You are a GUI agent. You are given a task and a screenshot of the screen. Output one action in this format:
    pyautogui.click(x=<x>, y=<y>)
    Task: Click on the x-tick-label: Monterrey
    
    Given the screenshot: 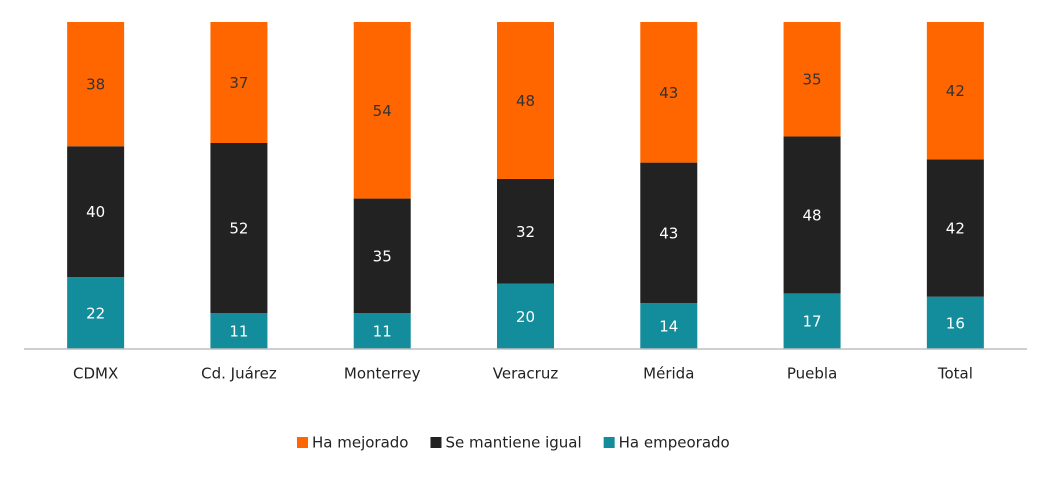 What is the action you would take?
    pyautogui.click(x=382, y=374)
    